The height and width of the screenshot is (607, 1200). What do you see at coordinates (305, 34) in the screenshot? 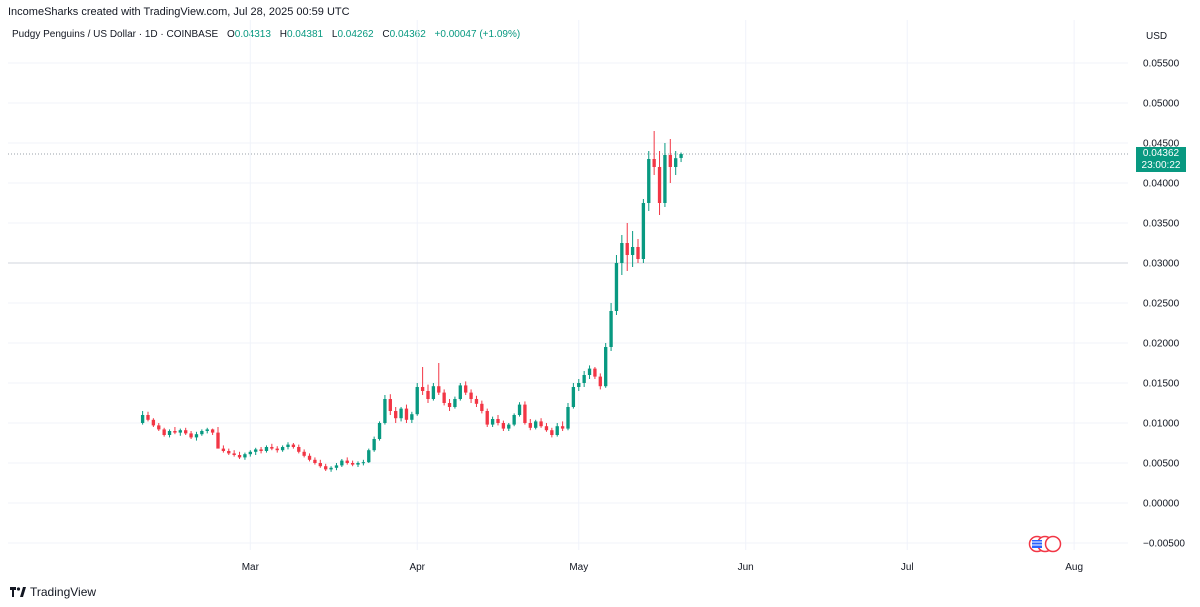
I see `high-value: 0.04381` at bounding box center [305, 34].